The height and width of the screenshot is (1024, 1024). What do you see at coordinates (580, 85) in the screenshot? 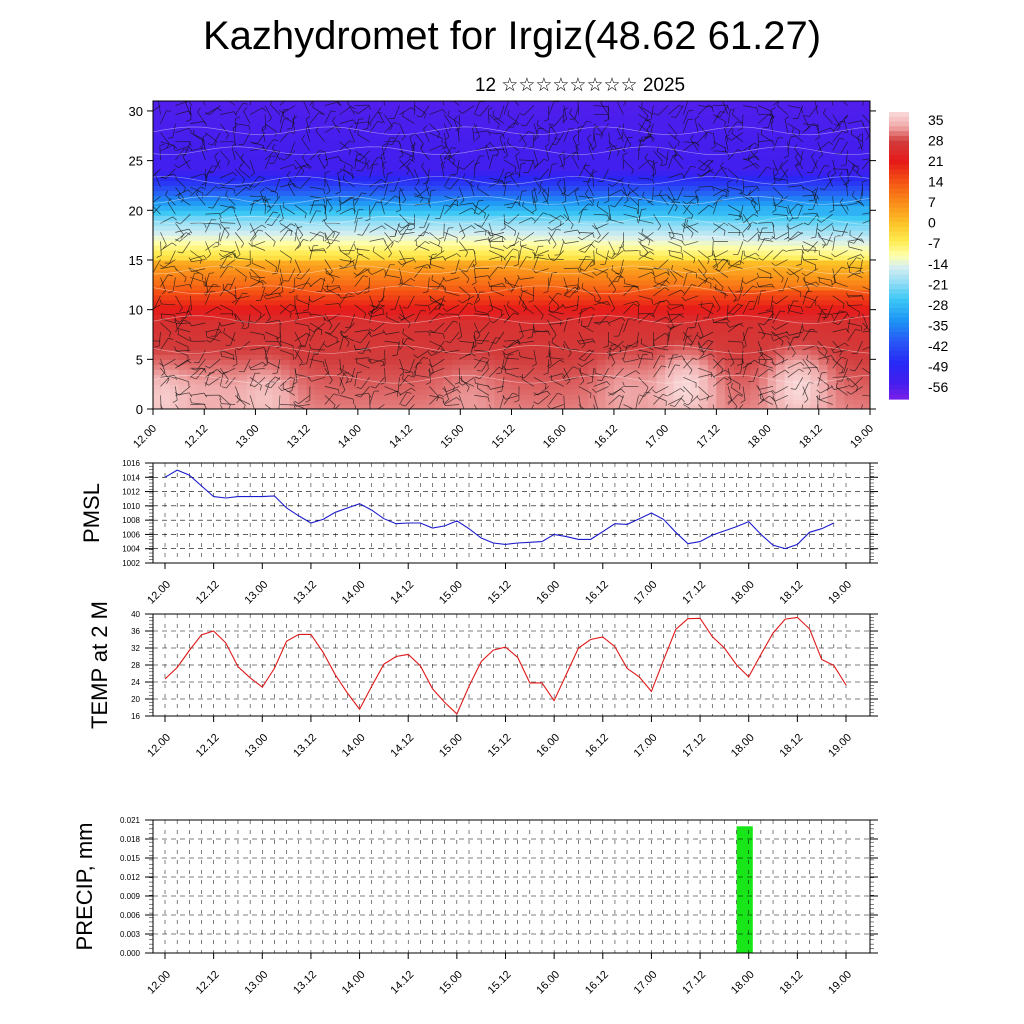
I see `chart-subtitle: 12 ☆☆☆☆☆☆☆☆ 2025` at bounding box center [580, 85].